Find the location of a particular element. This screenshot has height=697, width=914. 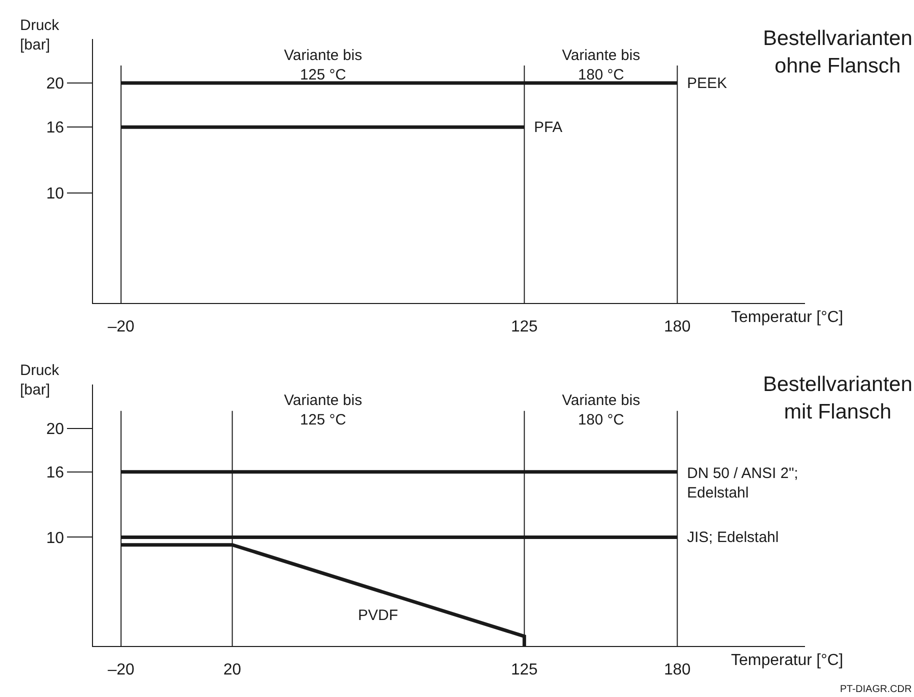

series-label: JIS; Edelstahl is located at coordinates (733, 537).